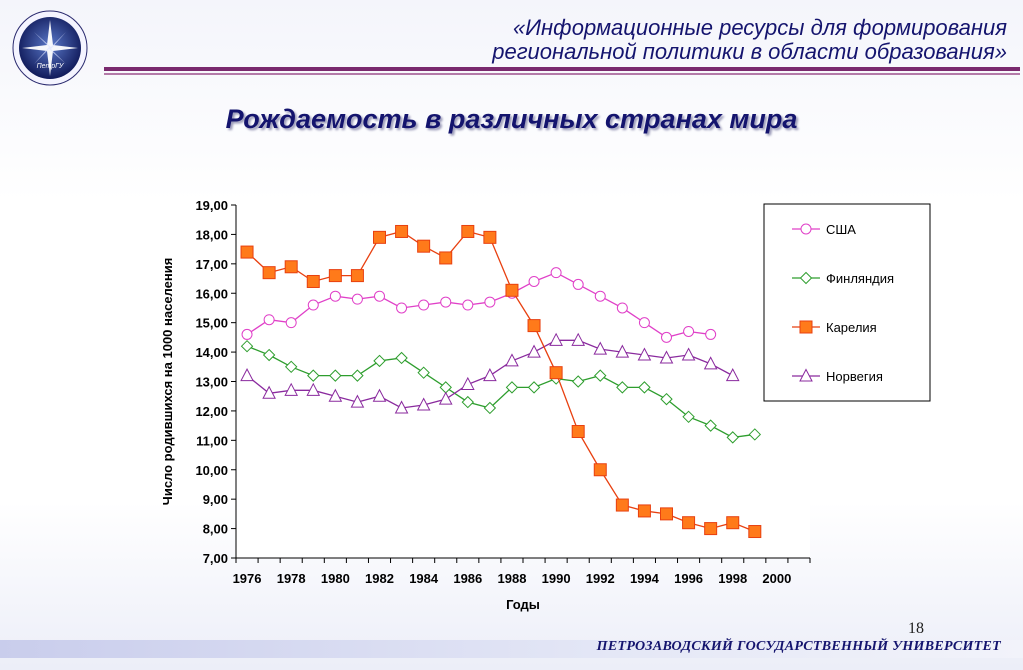 The width and height of the screenshot is (1023, 670). What do you see at coordinates (824, 229) in the screenshot?
I see `legend-item: США` at bounding box center [824, 229].